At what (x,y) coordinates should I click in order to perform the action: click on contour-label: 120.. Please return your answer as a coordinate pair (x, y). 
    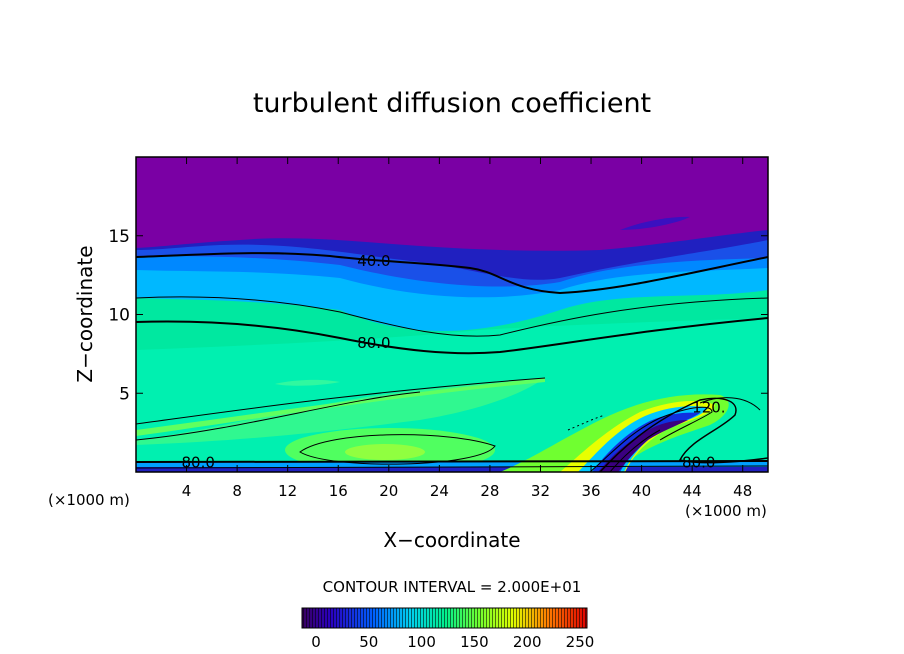
    Looking at the image, I should click on (708, 407).